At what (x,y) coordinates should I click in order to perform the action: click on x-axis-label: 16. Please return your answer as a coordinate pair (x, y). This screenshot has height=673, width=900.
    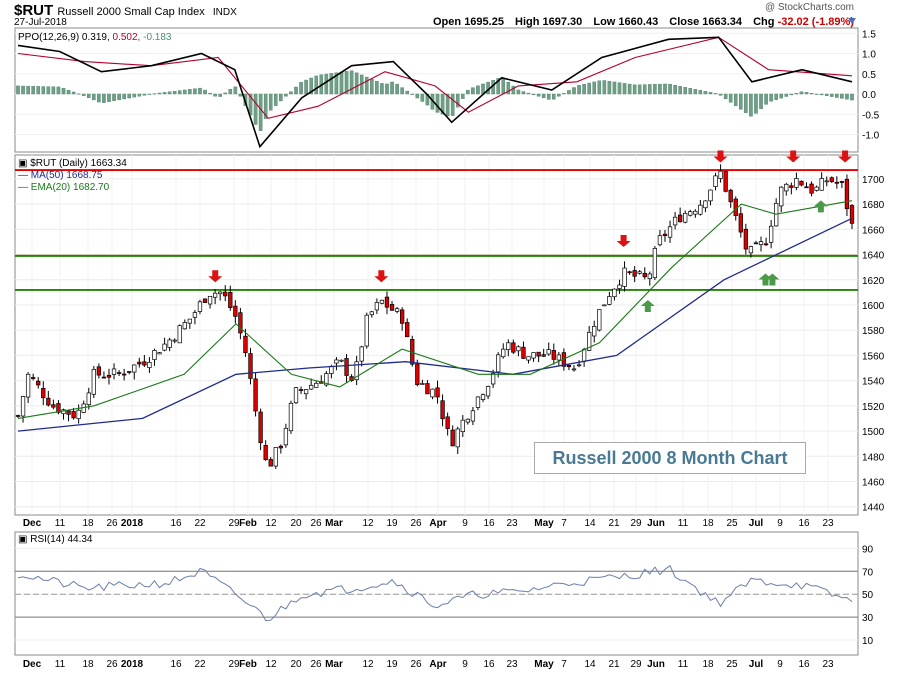
    Looking at the image, I should click on (489, 523).